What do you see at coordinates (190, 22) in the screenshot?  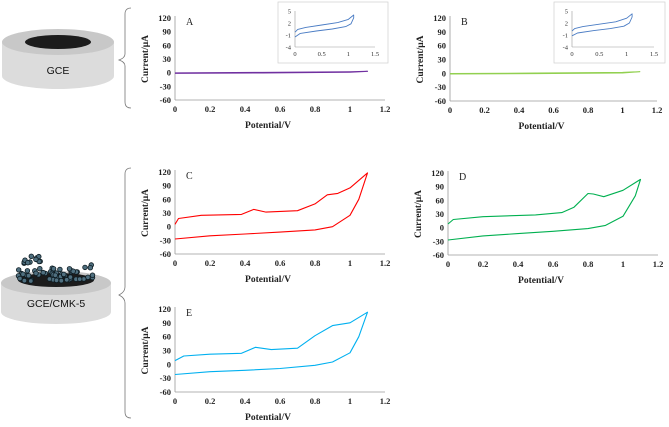 I see `panel-label: A` at bounding box center [190, 22].